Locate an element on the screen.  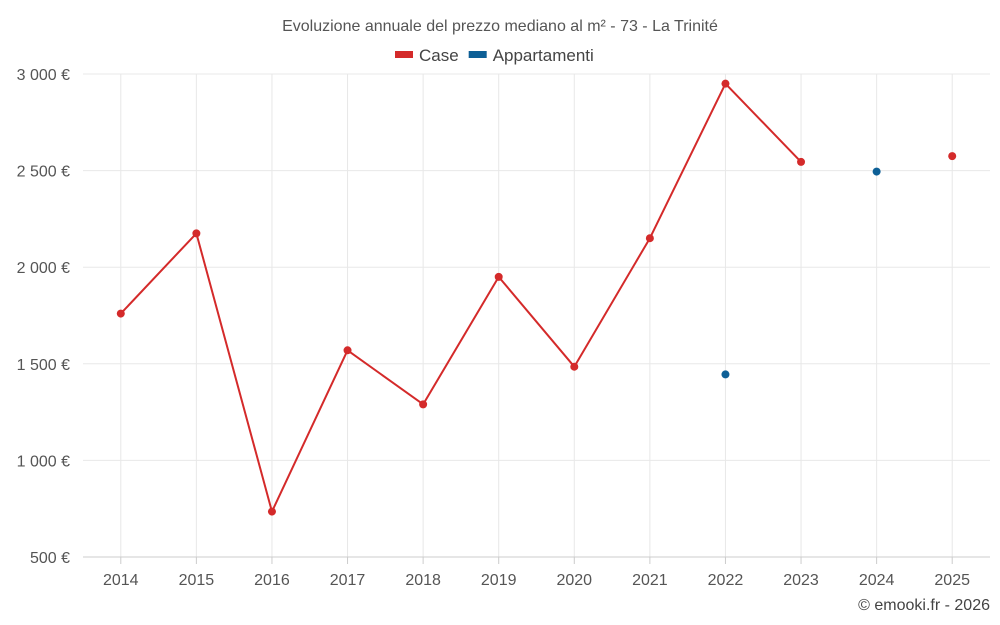
x-tick-label: 2024 is located at coordinates (877, 580).